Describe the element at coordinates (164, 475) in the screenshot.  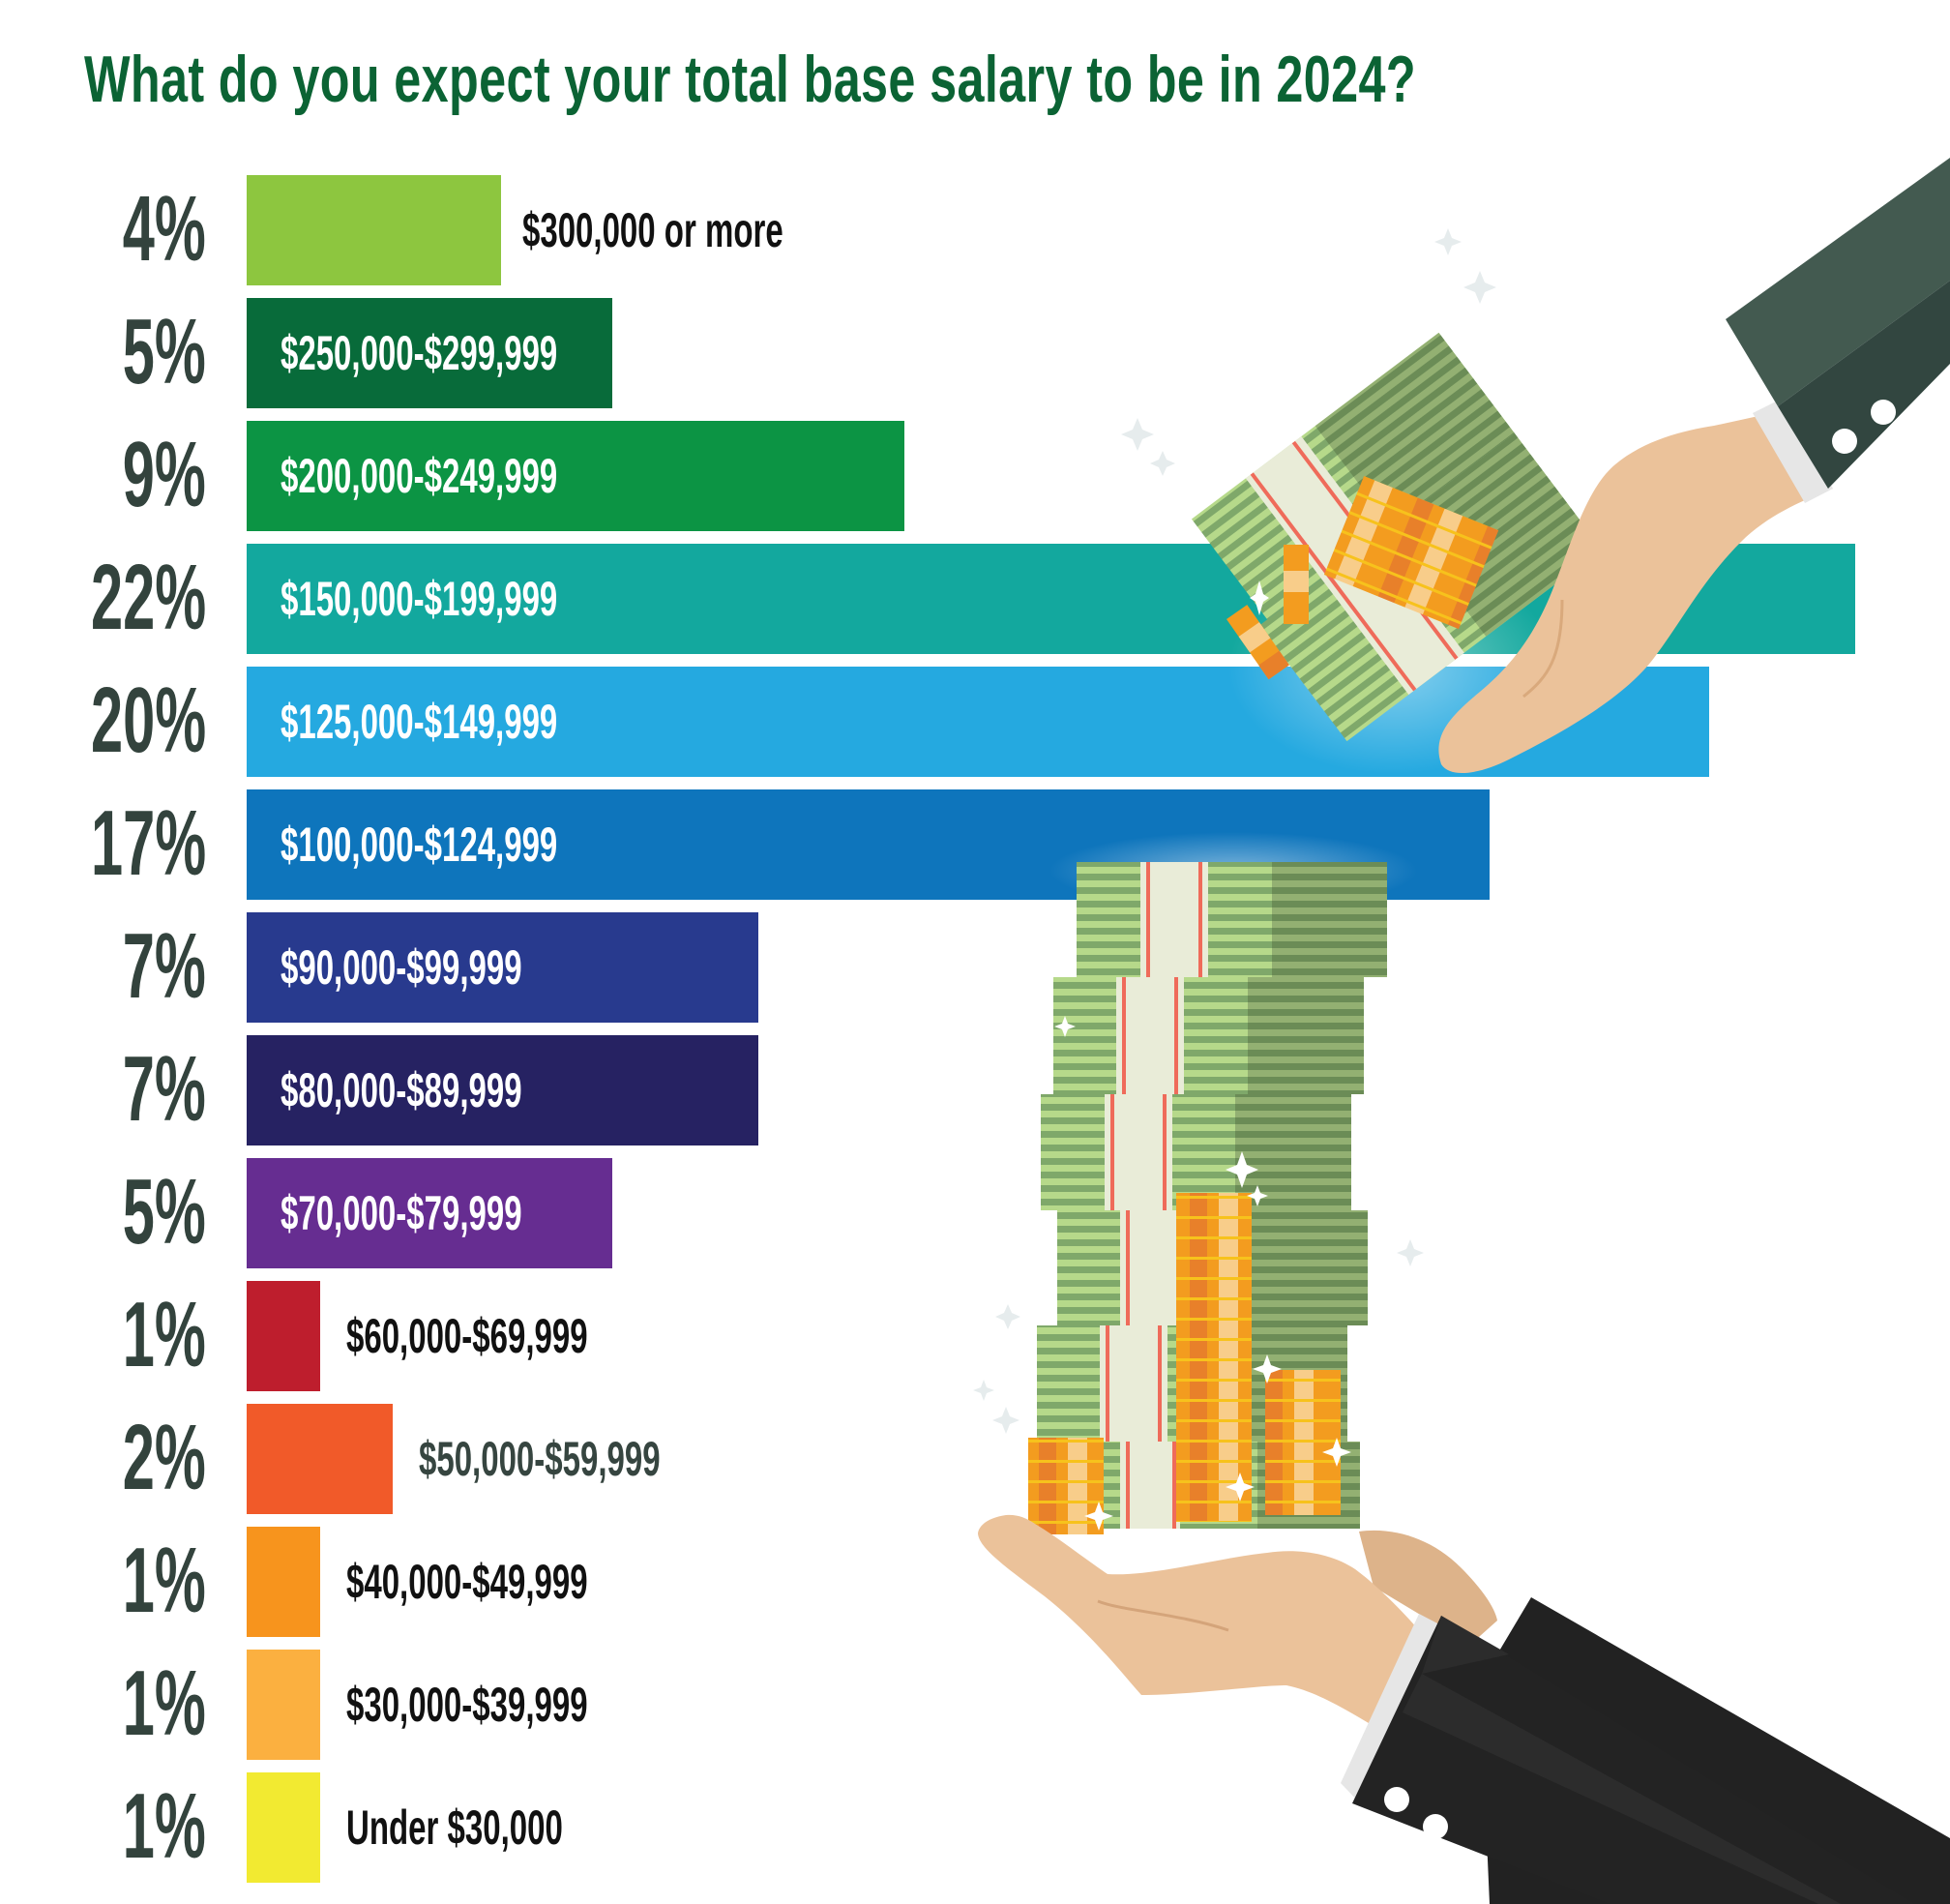
I see `percent-label: 9%` at that location.